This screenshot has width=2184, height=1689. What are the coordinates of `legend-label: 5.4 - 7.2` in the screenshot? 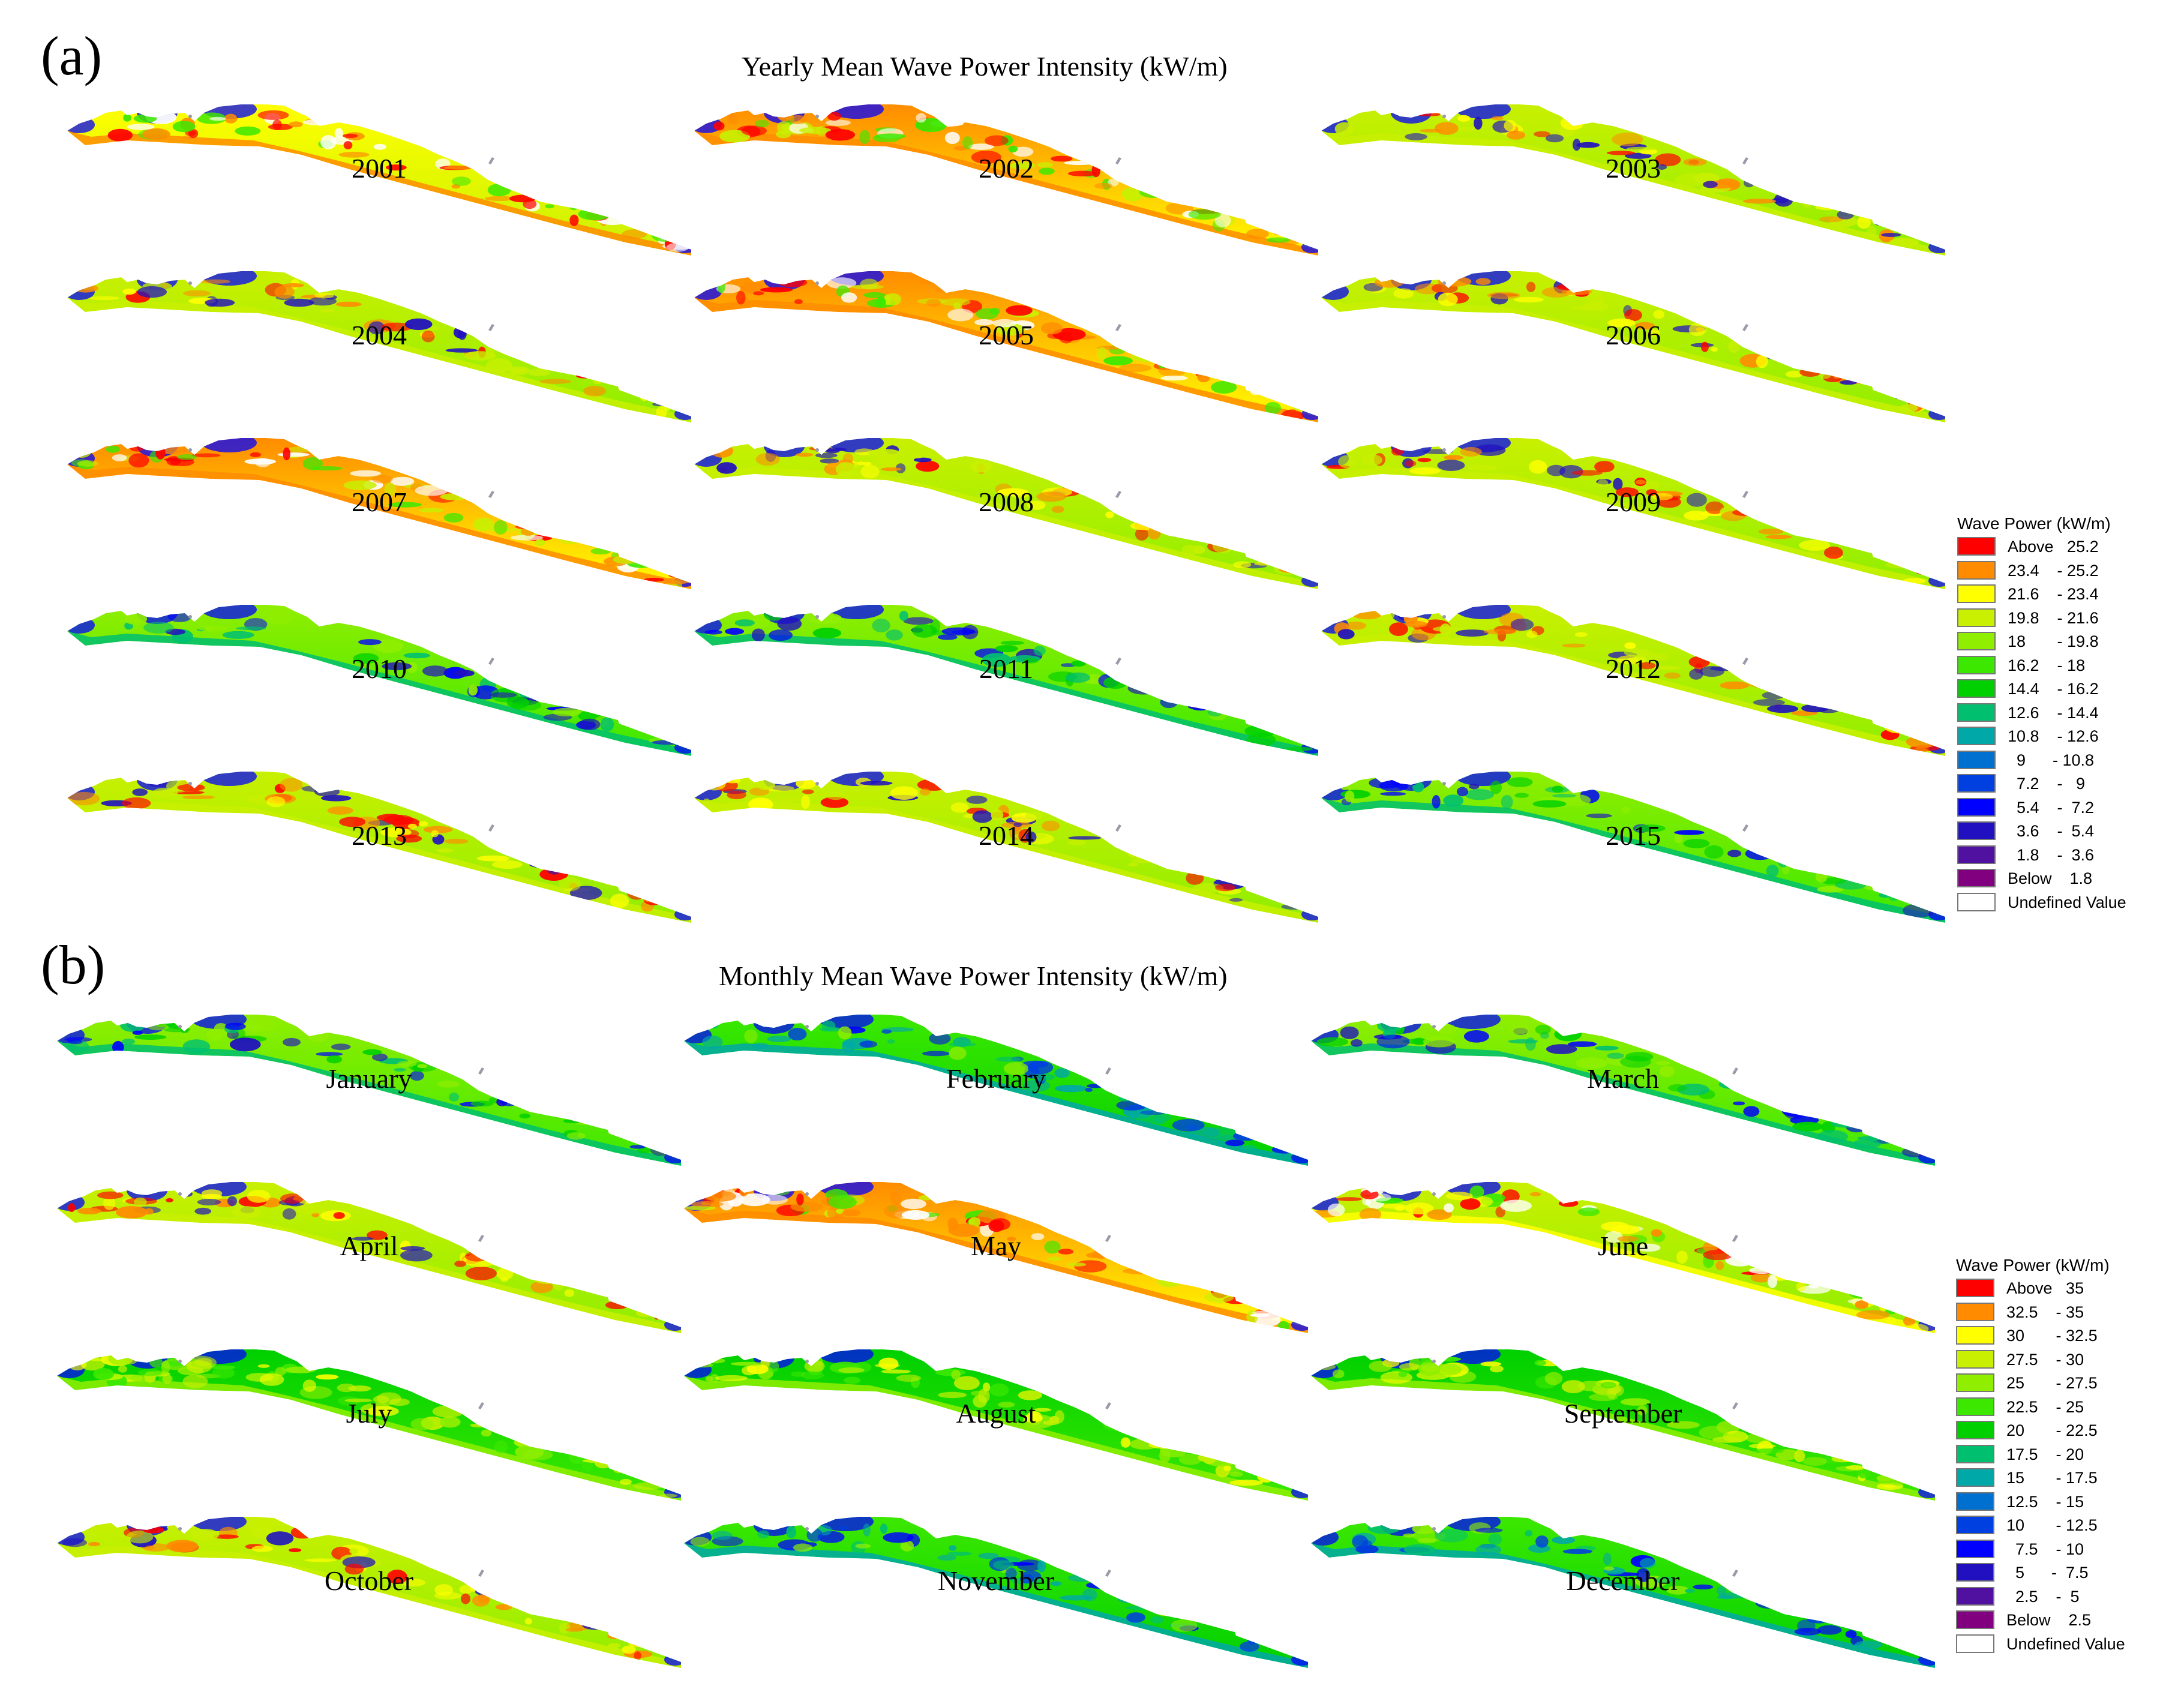 It's located at (2051, 808).